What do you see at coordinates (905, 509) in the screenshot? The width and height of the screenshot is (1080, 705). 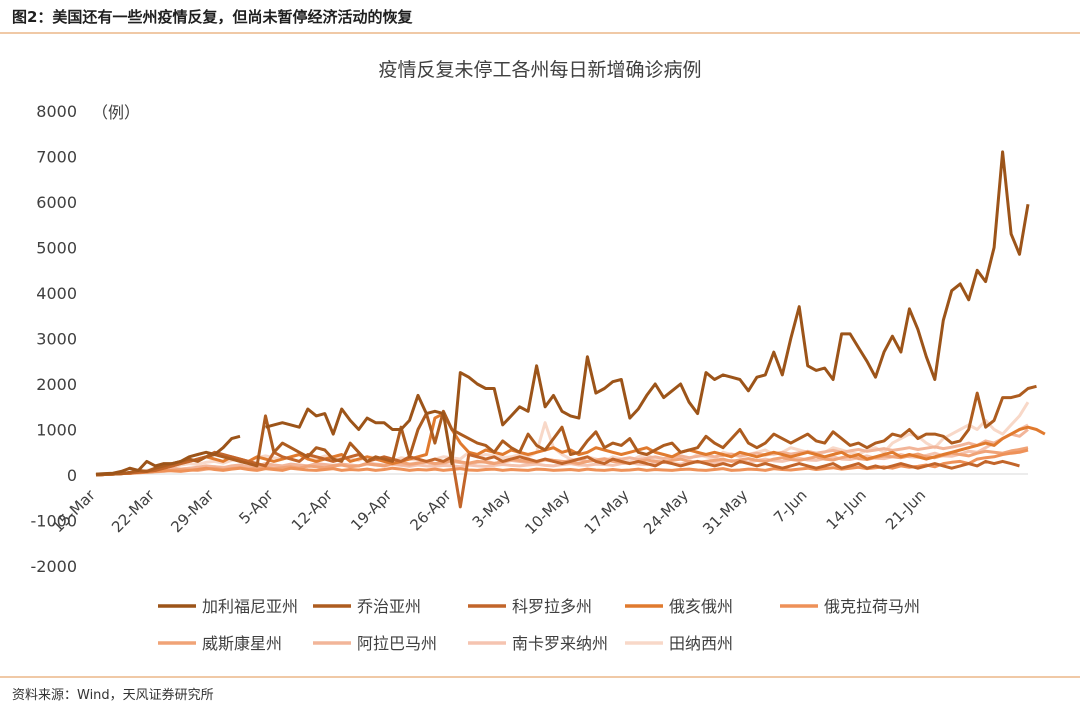 I see `x-tick-label: 21-Jun` at bounding box center [905, 509].